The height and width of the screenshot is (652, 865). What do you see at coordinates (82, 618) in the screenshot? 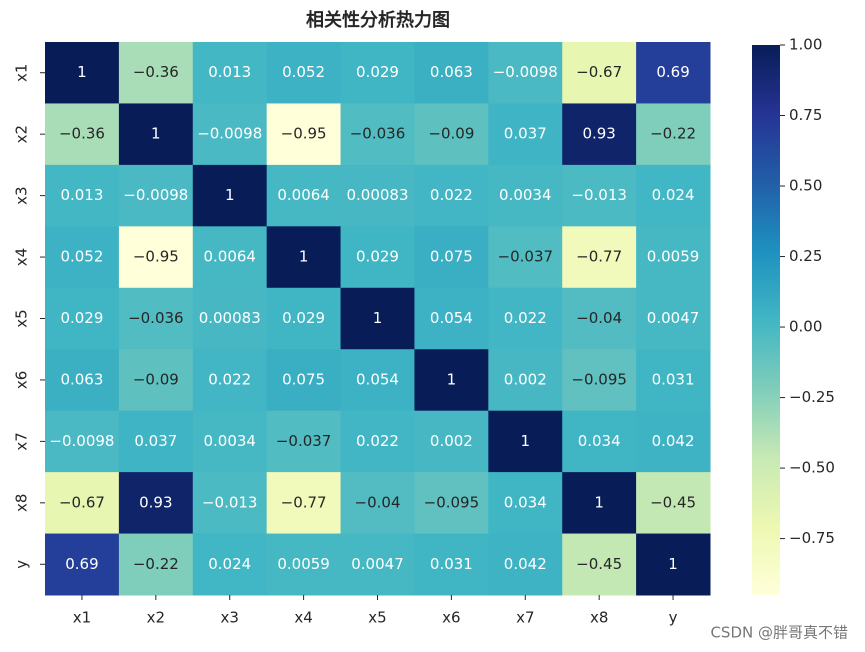
I see `x-tick-label: x1` at bounding box center [82, 618].